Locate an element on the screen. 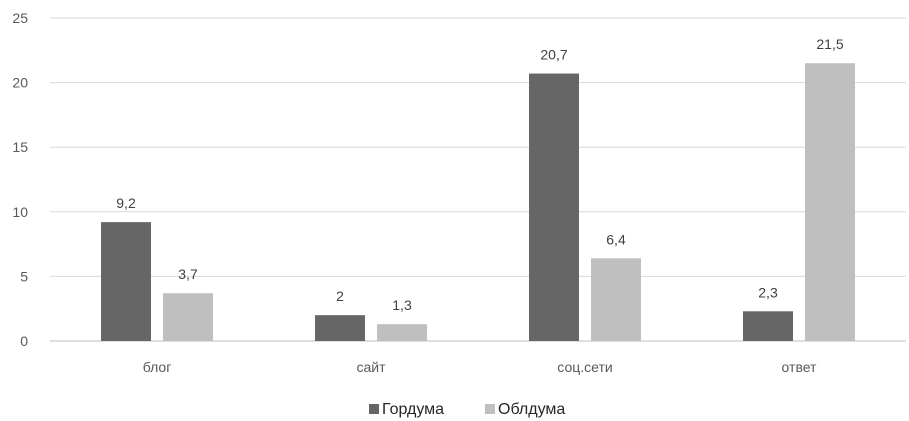  data-label: 3,7 is located at coordinates (188, 274).